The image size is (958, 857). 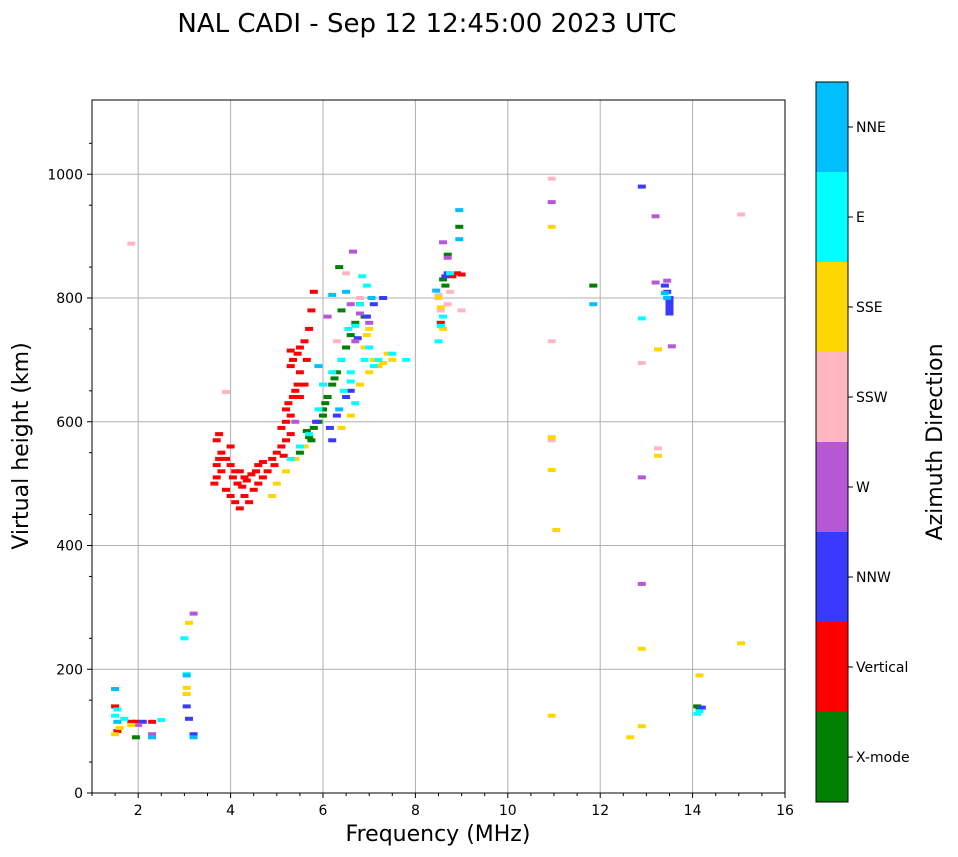 What do you see at coordinates (78, 794) in the screenshot?
I see `y-tick-label: 0` at bounding box center [78, 794].